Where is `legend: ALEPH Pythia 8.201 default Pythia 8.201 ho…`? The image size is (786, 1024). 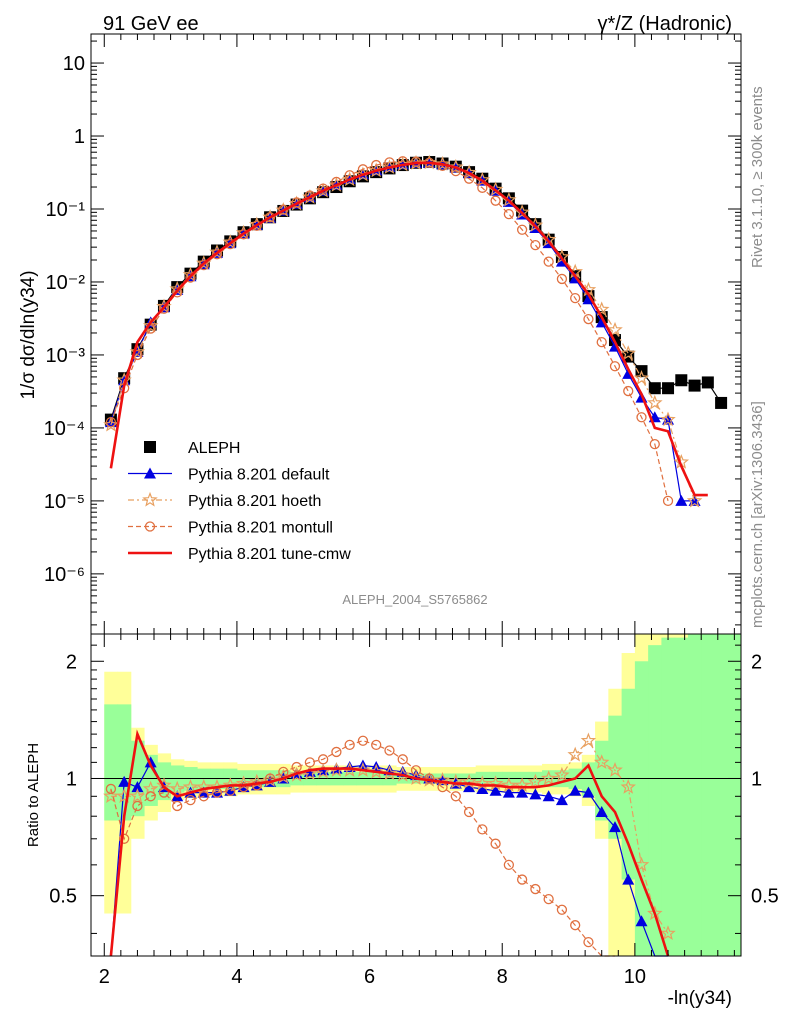 legend: ALEPH Pythia 8.201 default Pythia 8.201 ho… is located at coordinates (239, 501).